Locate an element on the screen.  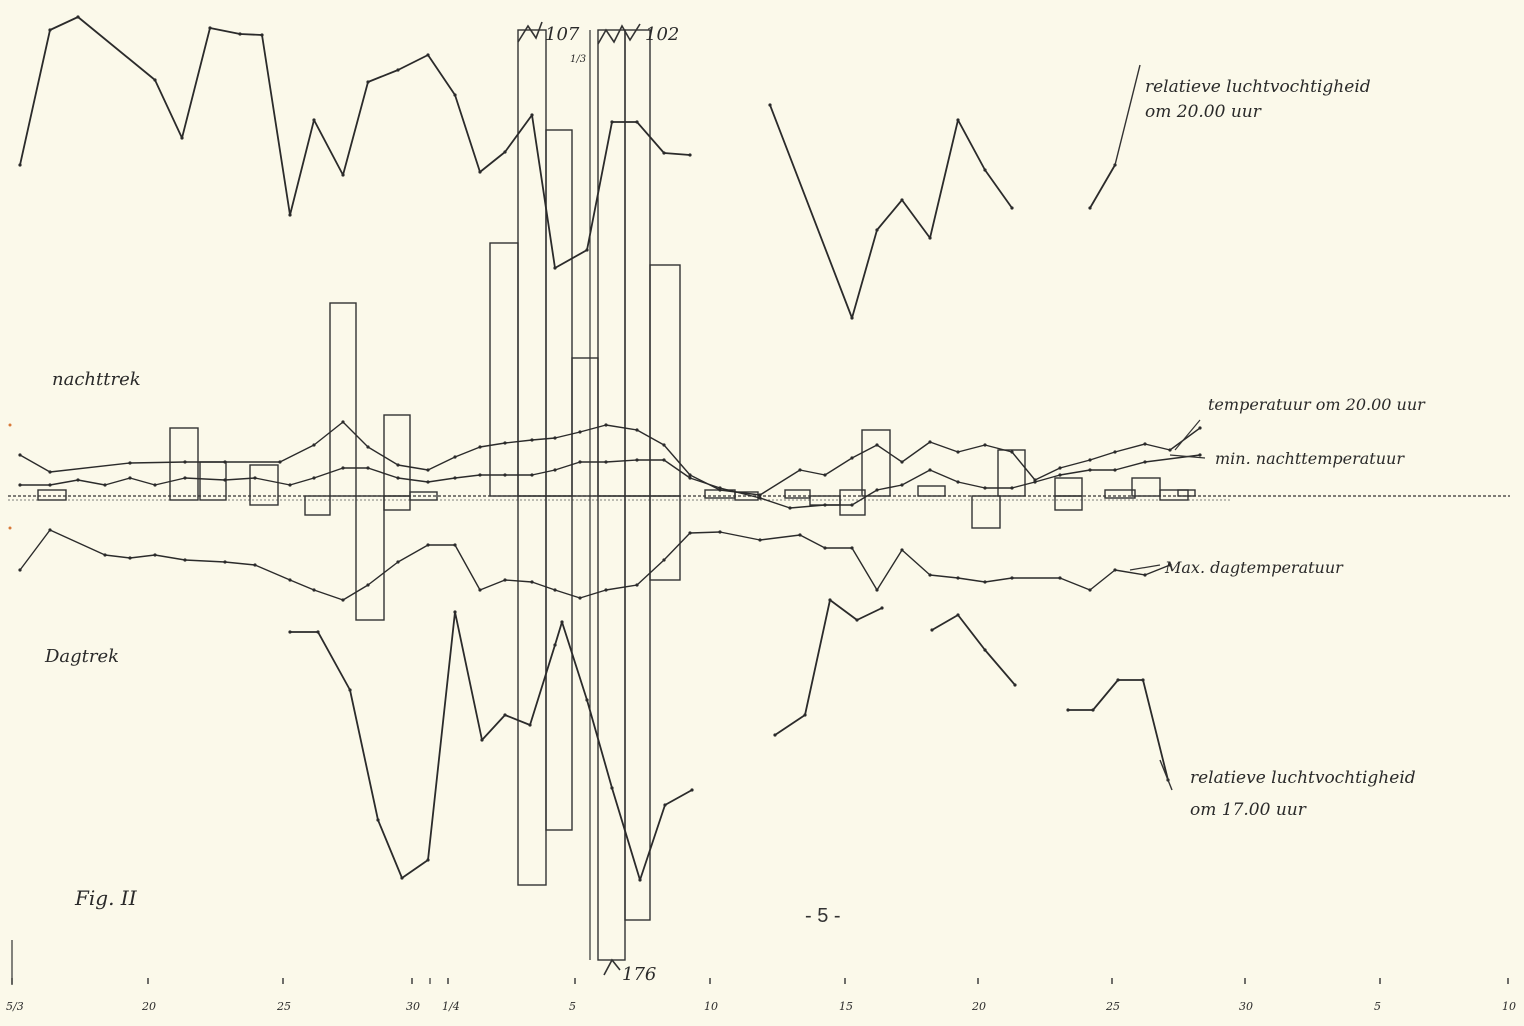
leader-temp20 is located at coordinates (1187, 435).